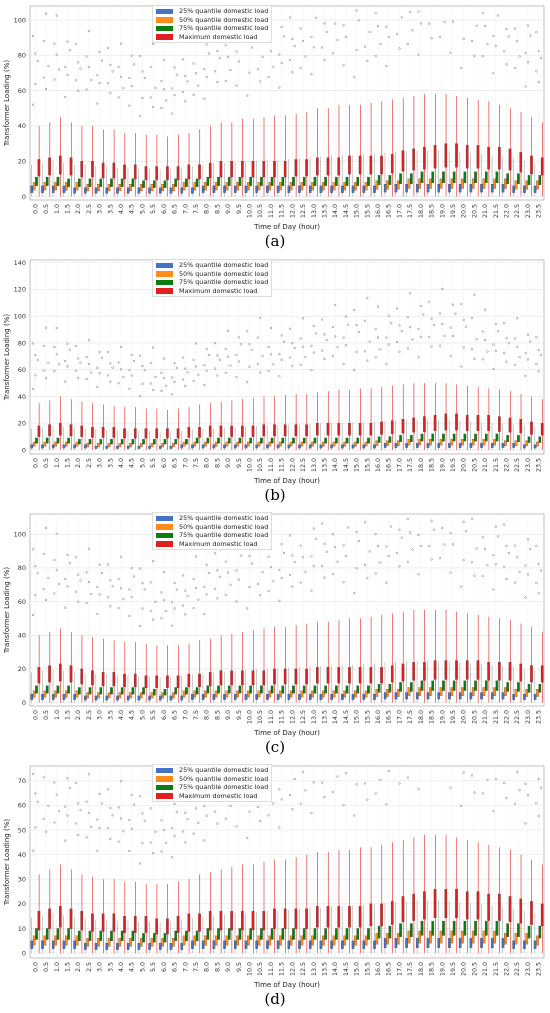 This screenshot has width=550, height=1013. Describe the element at coordinates (517, 969) in the screenshot. I see `x-tick-label: 22.5` at that location.